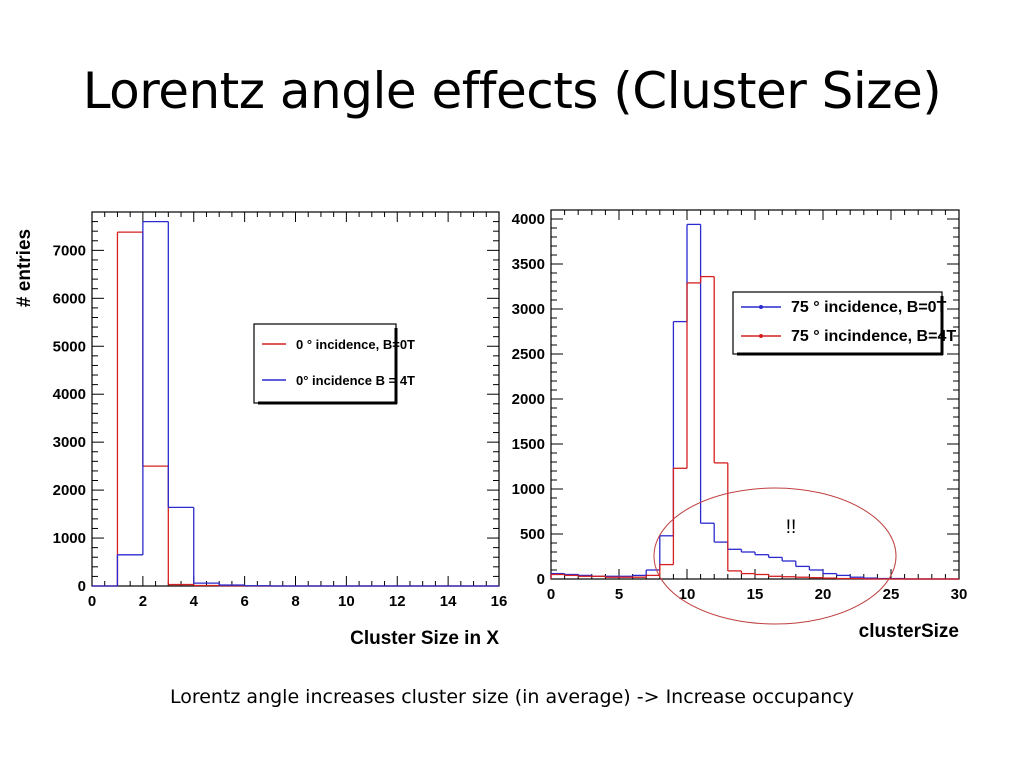  Describe the element at coordinates (24, 268) in the screenshot. I see `y-axis-title: # entries` at that location.